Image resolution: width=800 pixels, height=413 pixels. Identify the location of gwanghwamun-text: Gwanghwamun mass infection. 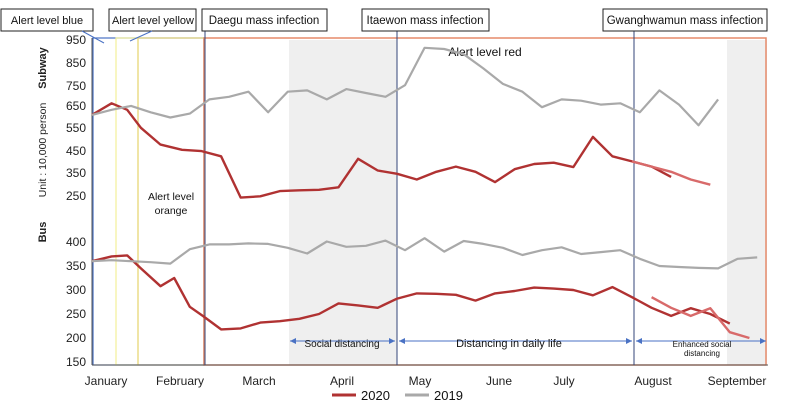
(685, 21).